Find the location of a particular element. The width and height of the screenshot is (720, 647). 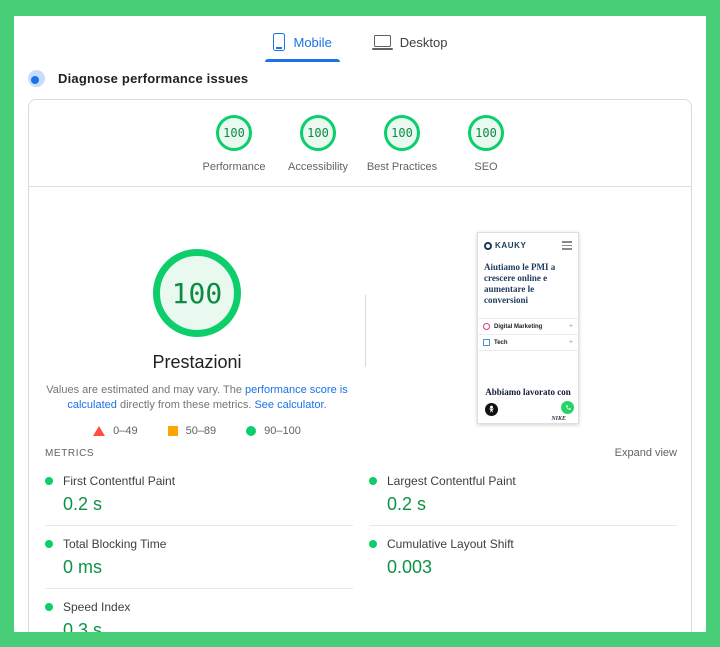

thumbnail-accordion-list: Digital Marketing + Tech + is located at coordinates (528, 334).